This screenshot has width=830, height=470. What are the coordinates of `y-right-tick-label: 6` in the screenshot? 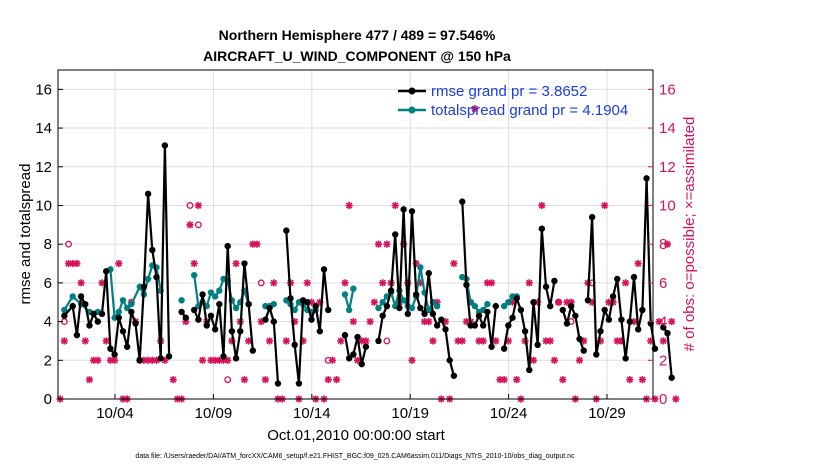 It's located at (663, 283).